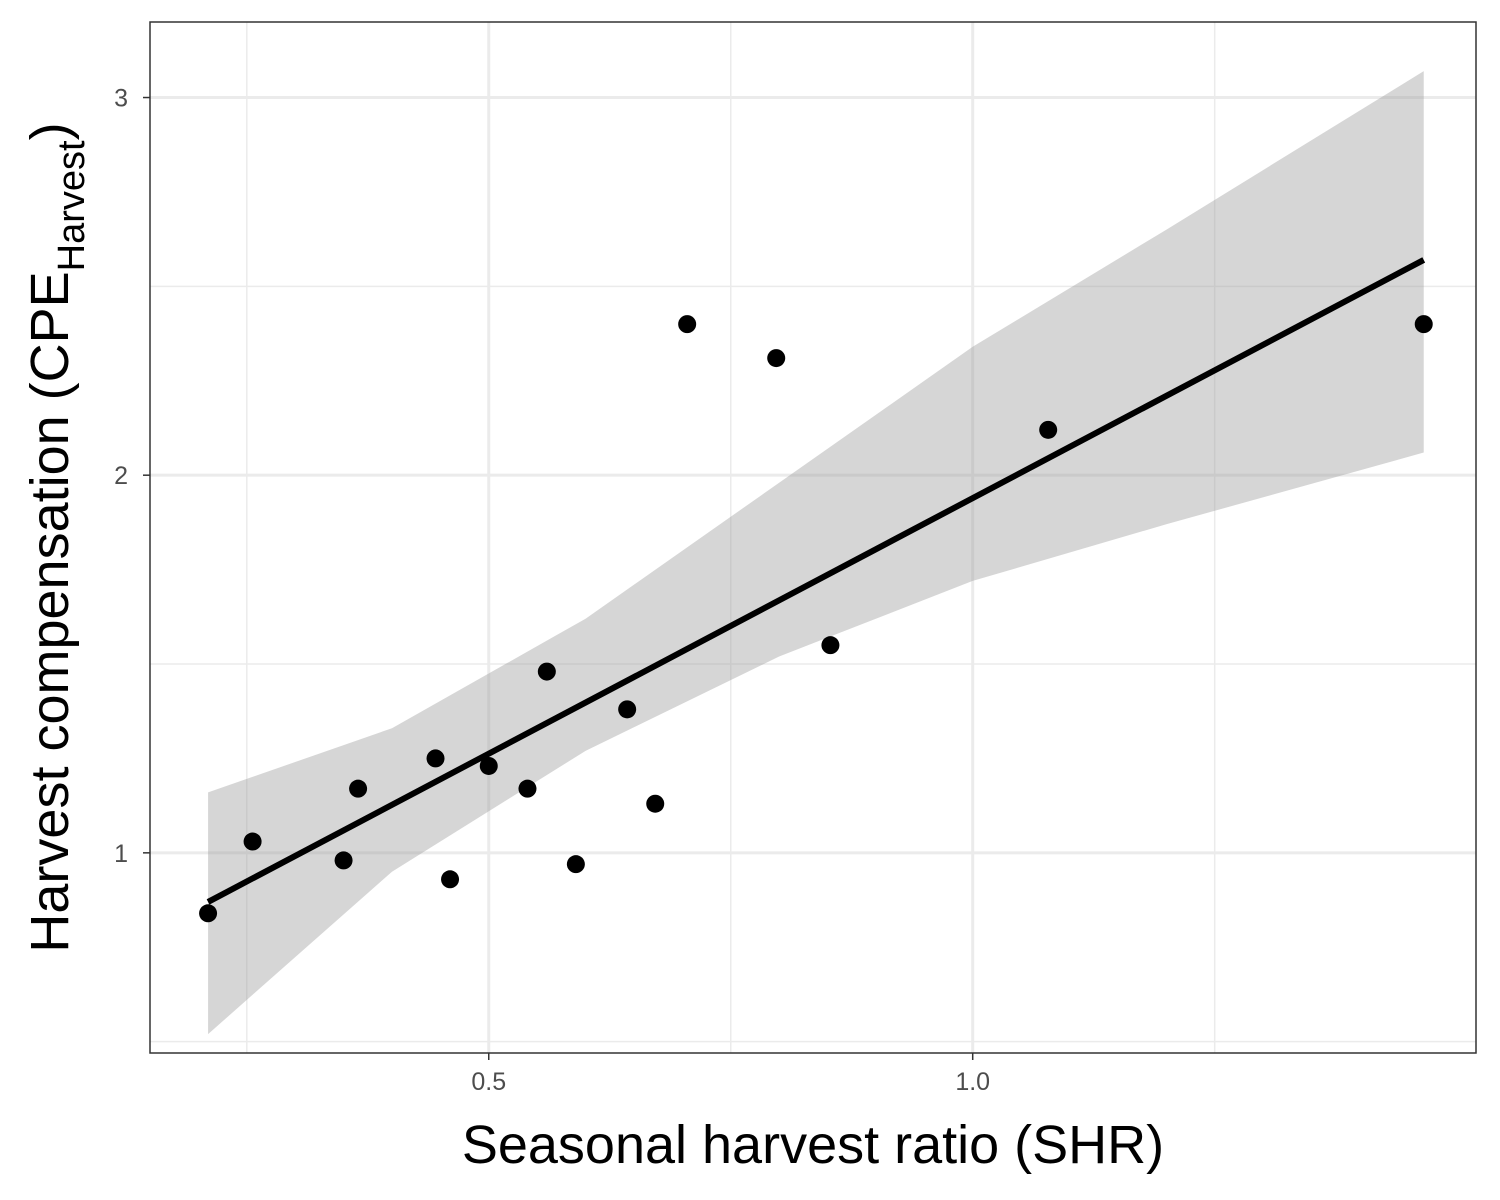 Image resolution: width=1500 pixels, height=1200 pixels. Describe the element at coordinates (132, 476) in the screenshot. I see `y-axis: 1 2 3` at that location.